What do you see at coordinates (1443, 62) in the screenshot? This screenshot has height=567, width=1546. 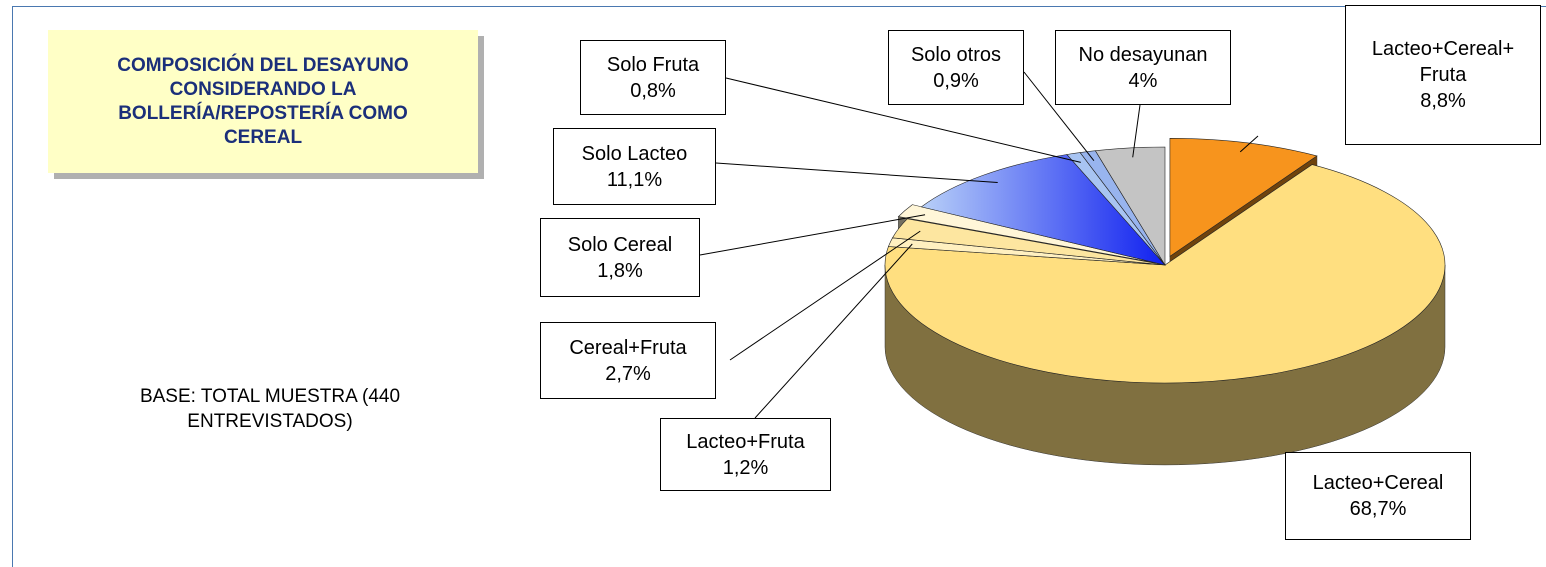 I see `legend-label: Lacteo+Cereal+ Fruta` at bounding box center [1443, 62].